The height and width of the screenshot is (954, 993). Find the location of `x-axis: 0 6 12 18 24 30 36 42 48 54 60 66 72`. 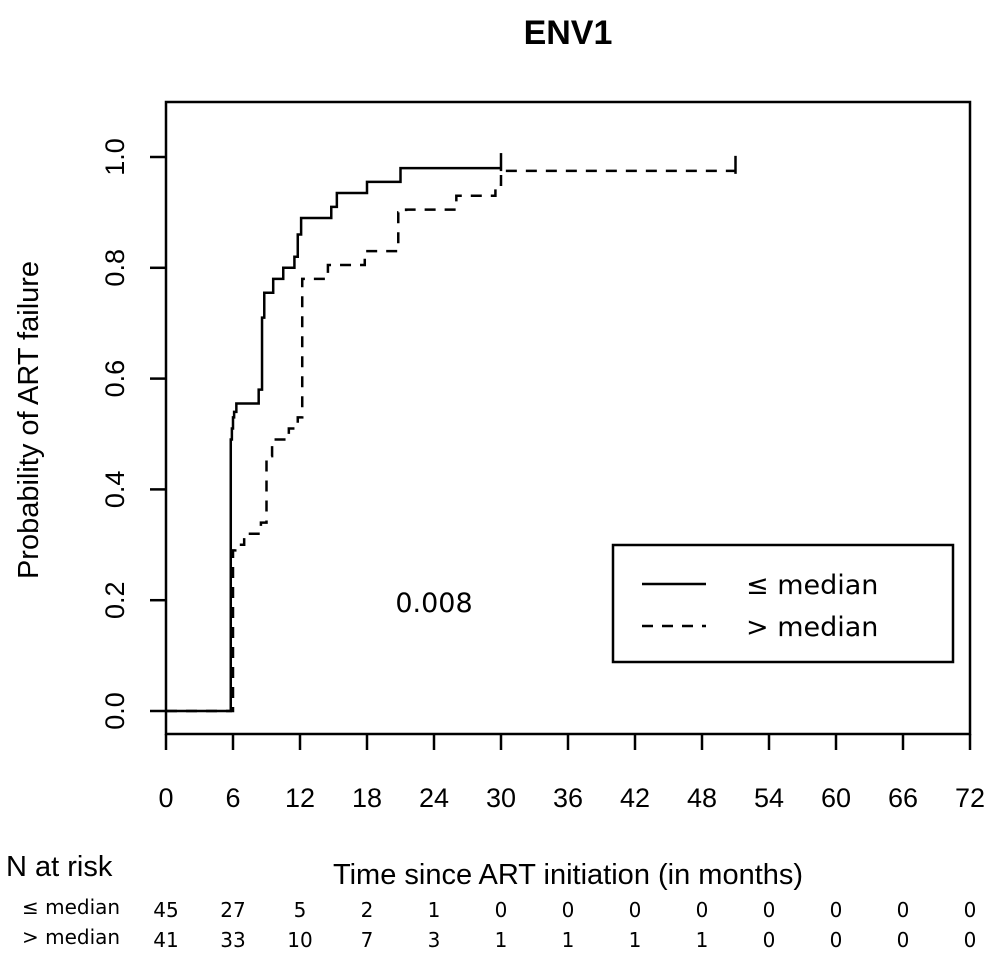

x-axis: 0 6 12 18 24 30 36 42 48 54 60 66 72 is located at coordinates (571, 773).